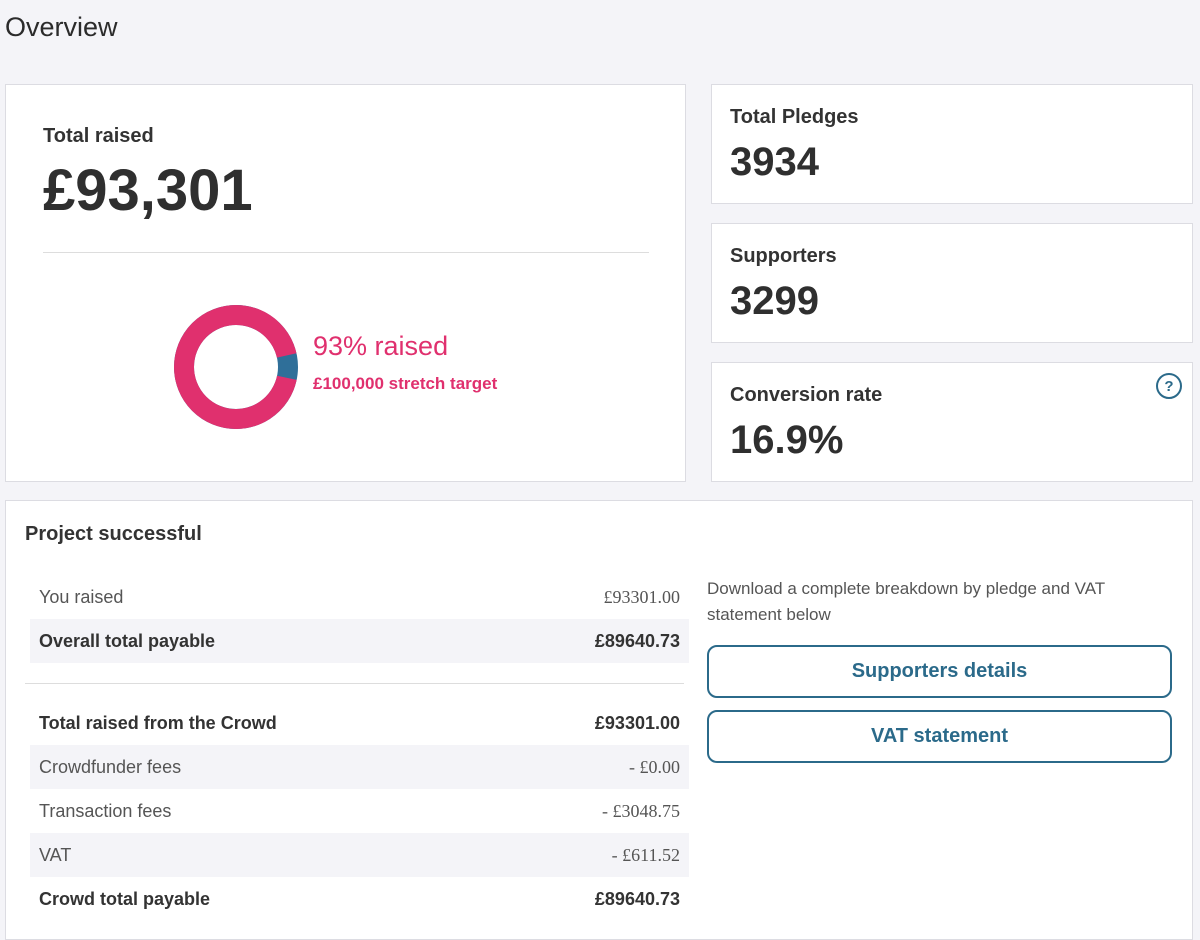  What do you see at coordinates (787, 440) in the screenshot?
I see `stat-value: 16.9%` at bounding box center [787, 440].